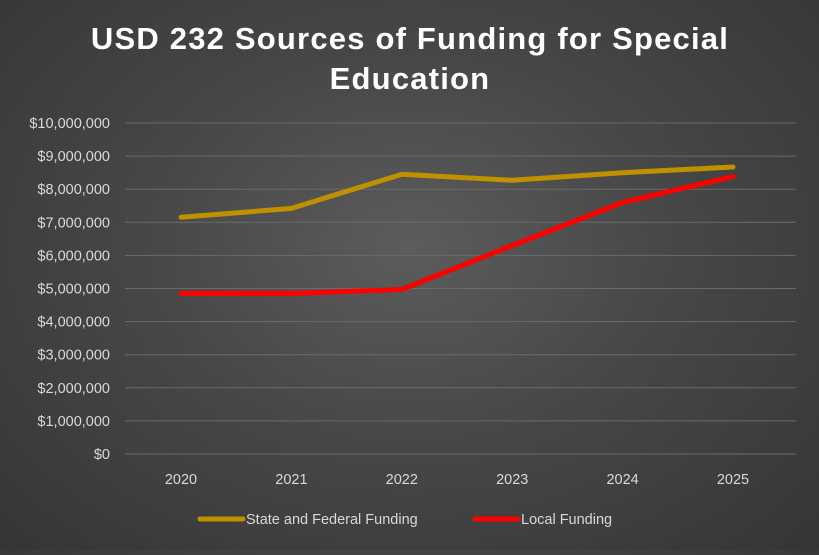  What do you see at coordinates (73, 256) in the screenshot?
I see `y-tick-label-6: $6,000,000` at bounding box center [73, 256].